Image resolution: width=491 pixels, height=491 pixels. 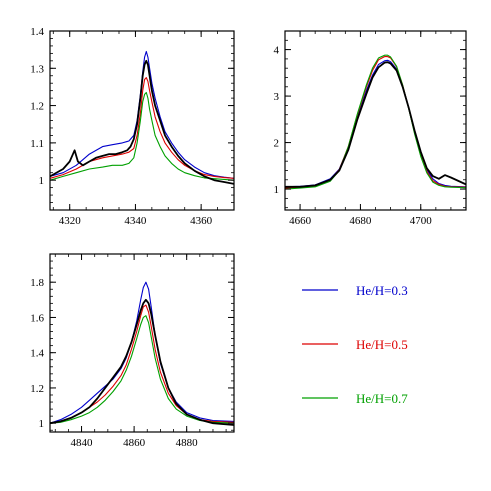 What do you see at coordinates (382, 398) in the screenshot?
I see `legend-label: He/H=0.7` at bounding box center [382, 398].